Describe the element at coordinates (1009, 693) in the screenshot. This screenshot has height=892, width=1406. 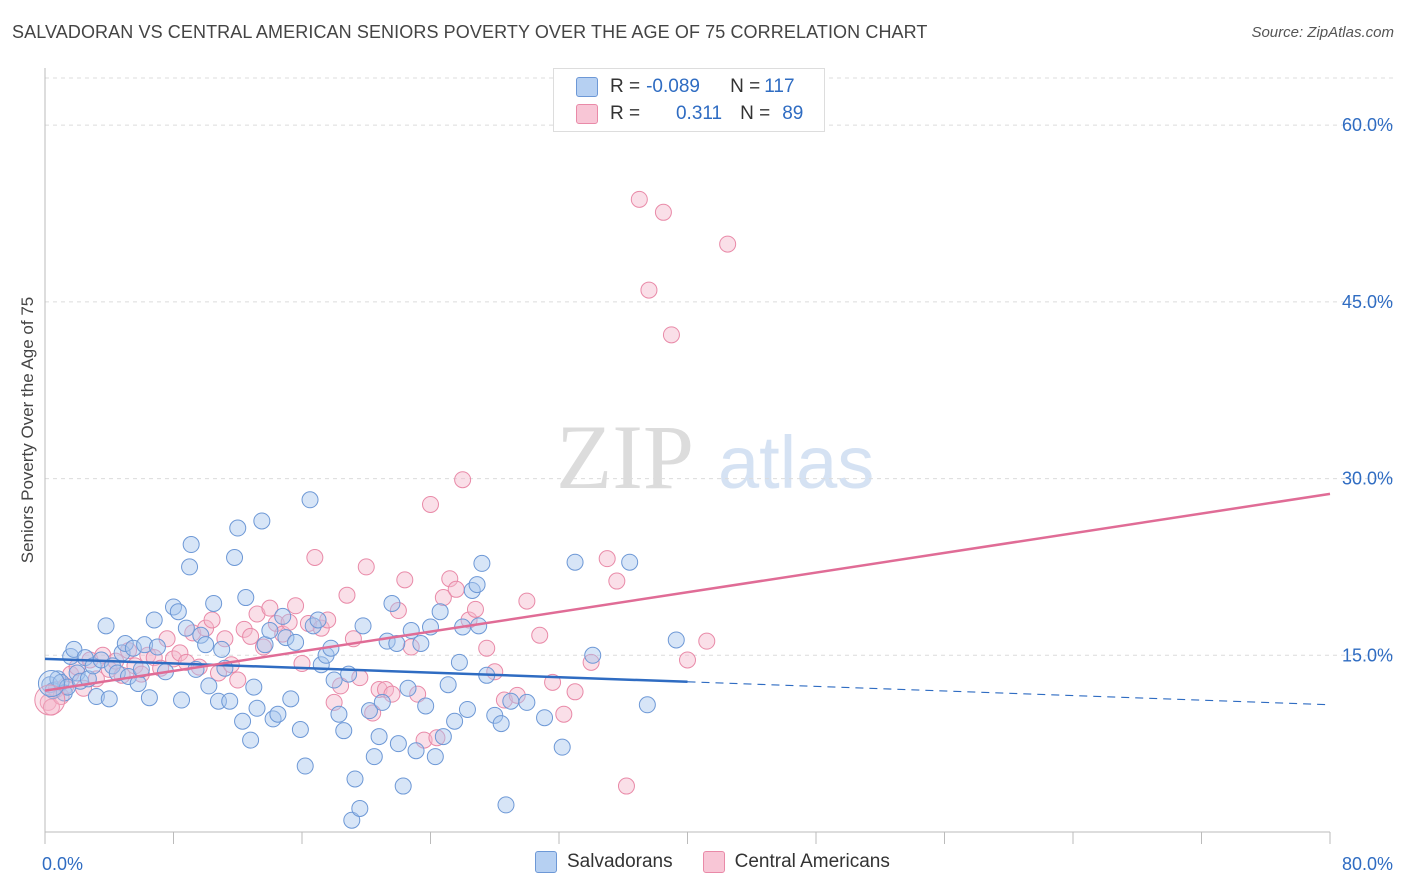
I see `salvadoran-trend-line-extended` at that location.